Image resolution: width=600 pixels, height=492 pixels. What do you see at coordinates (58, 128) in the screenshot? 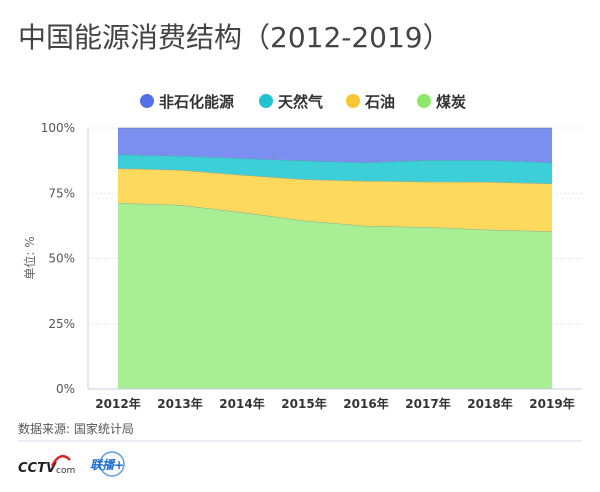
I see `y-tick-label: 100%` at bounding box center [58, 128].